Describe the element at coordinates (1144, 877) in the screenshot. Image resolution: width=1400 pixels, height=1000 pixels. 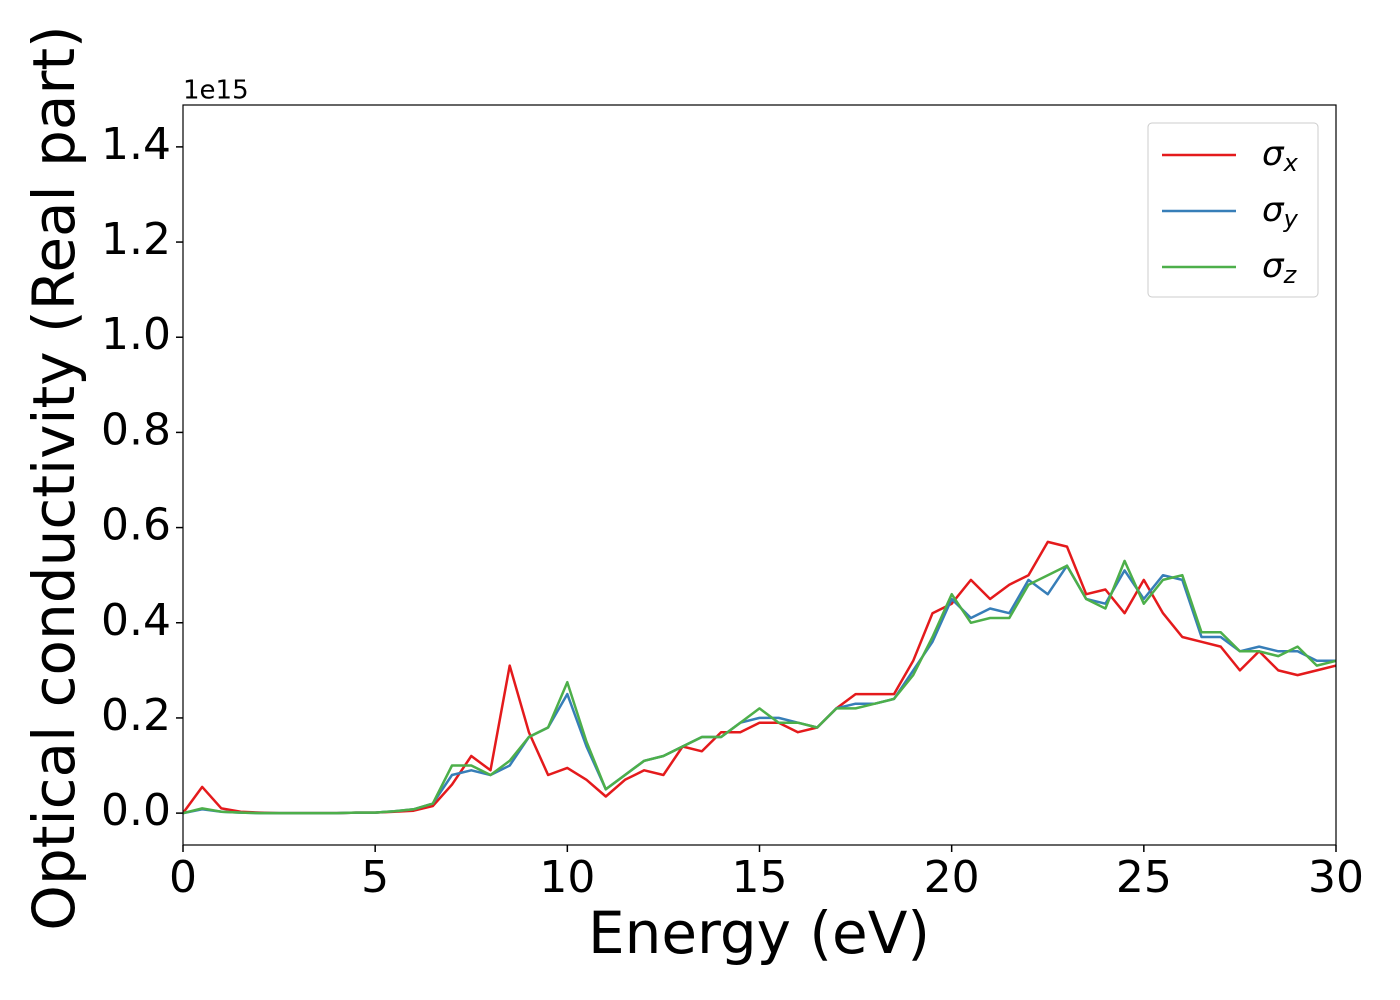
I see `x-tick-label: 25` at that location.